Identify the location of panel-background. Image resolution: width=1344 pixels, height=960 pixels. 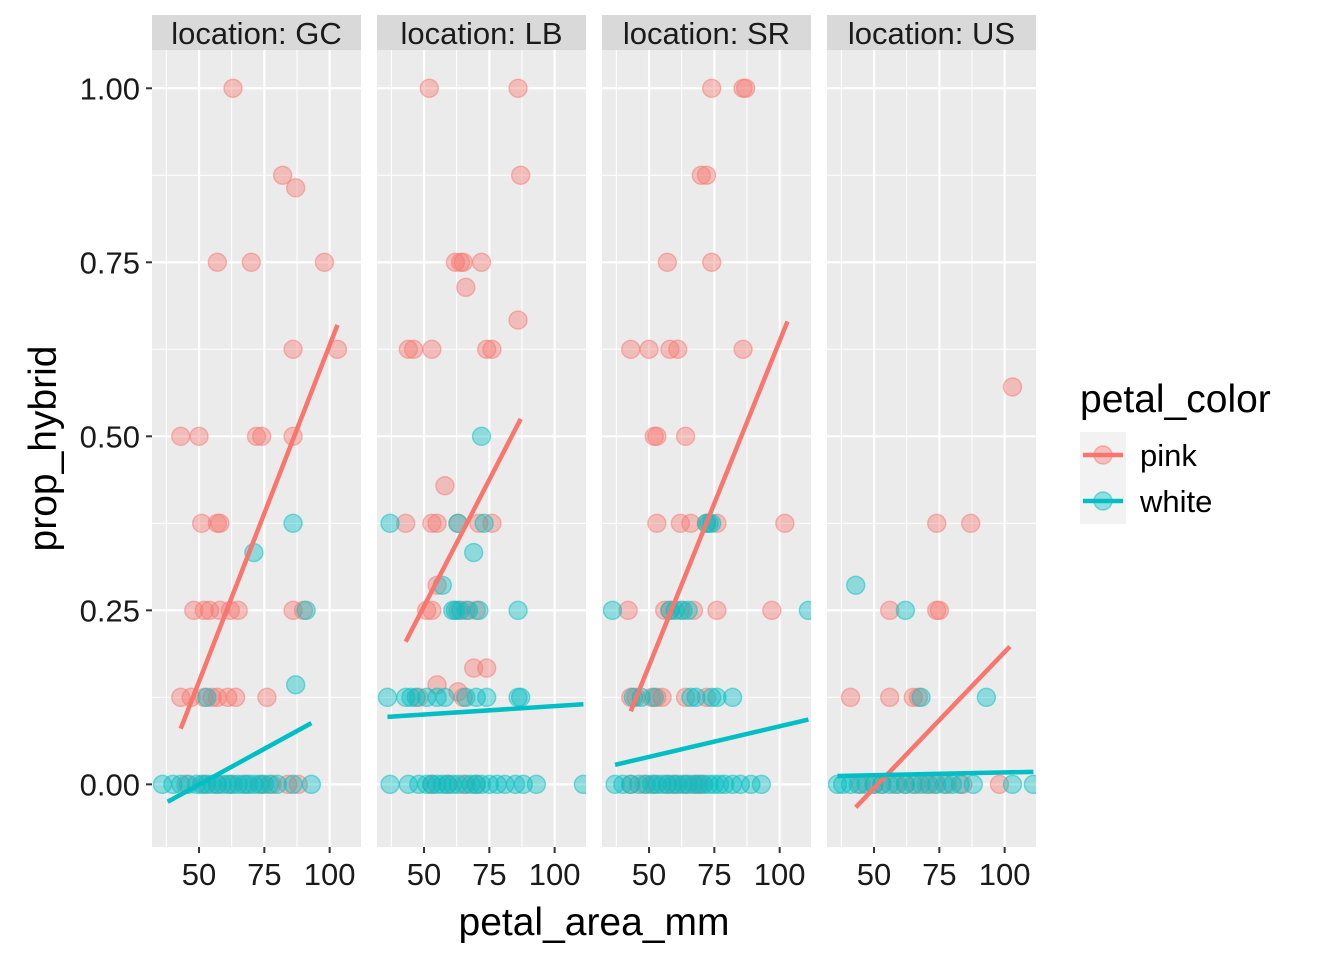
(931, 448).